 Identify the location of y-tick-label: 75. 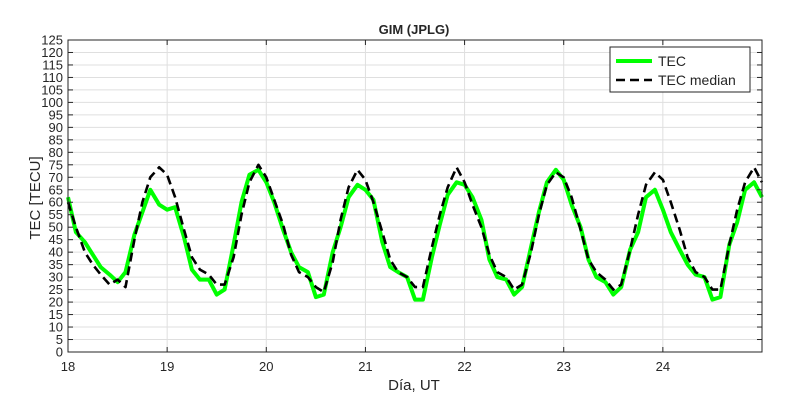
(56, 164).